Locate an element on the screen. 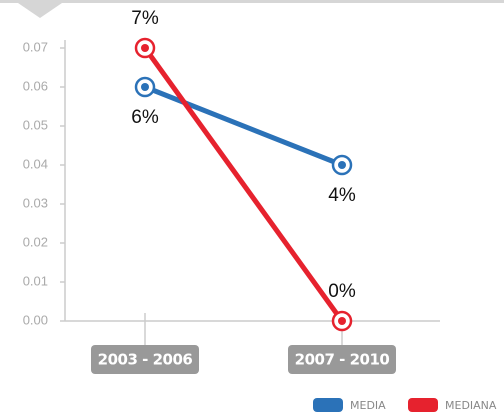 This screenshot has width=504, height=415. y-tick-label: 0.06 is located at coordinates (35, 85).